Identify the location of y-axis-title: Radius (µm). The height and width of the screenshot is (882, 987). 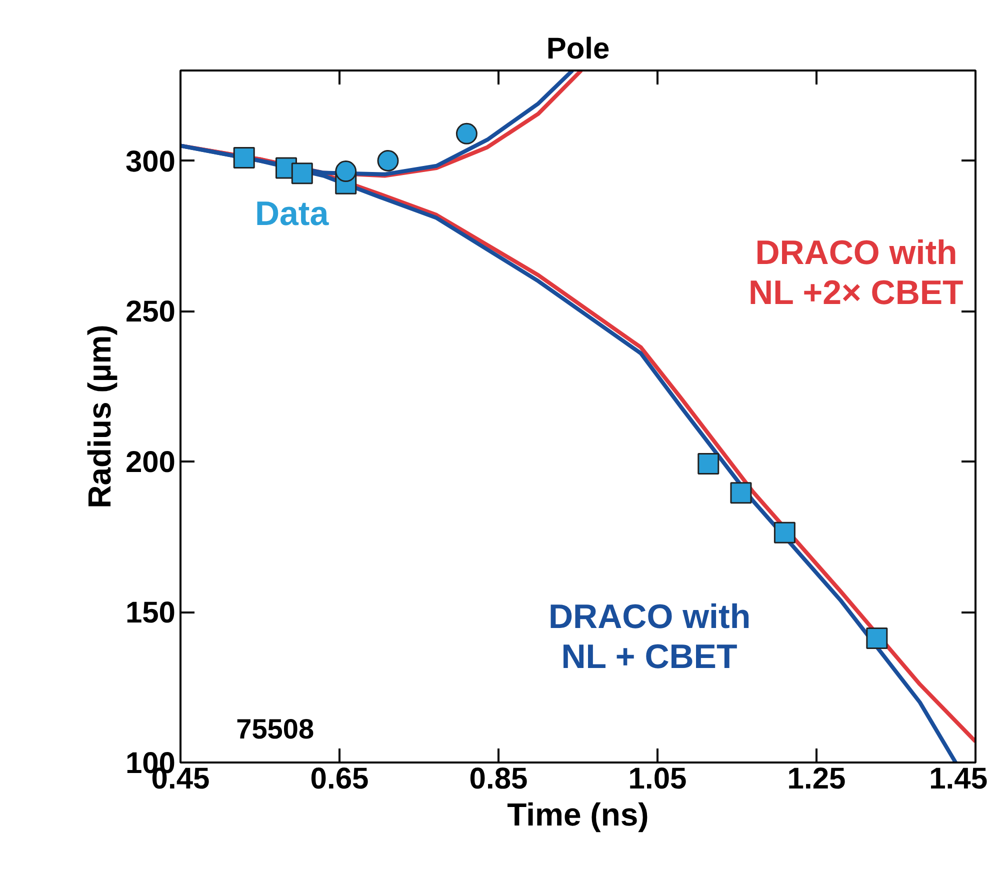
(99, 416).